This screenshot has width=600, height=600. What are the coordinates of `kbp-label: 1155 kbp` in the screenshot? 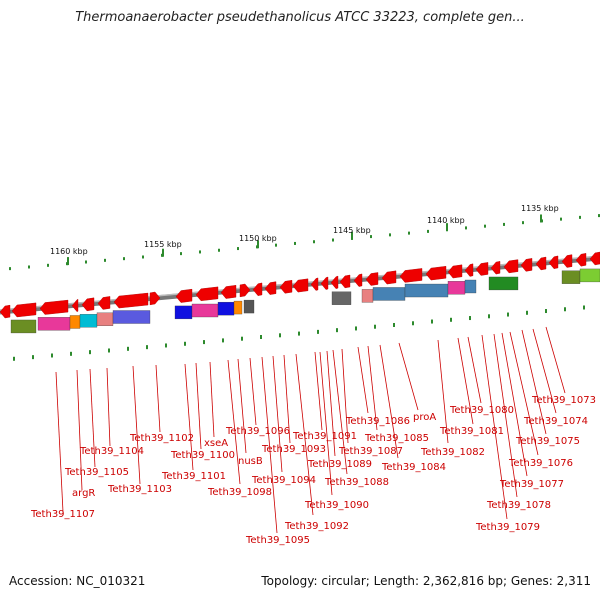 It's located at (163, 244).